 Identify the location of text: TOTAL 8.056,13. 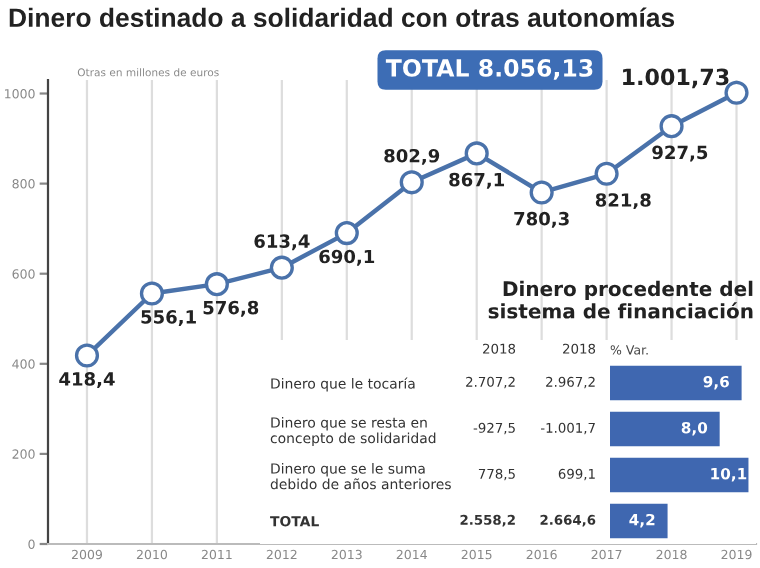
(489, 69).